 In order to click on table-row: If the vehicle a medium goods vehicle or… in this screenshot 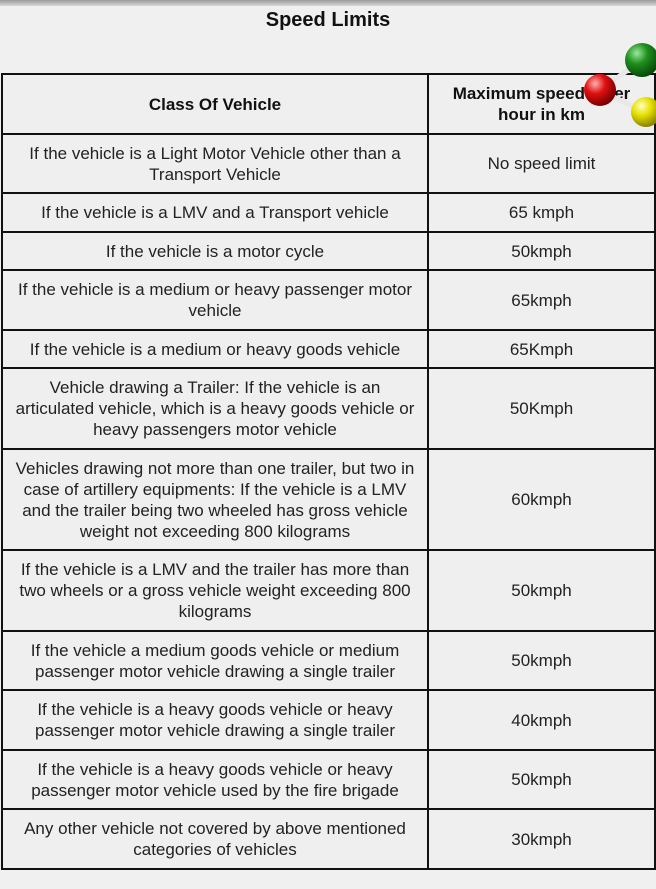, I will do `click(328, 660)`.